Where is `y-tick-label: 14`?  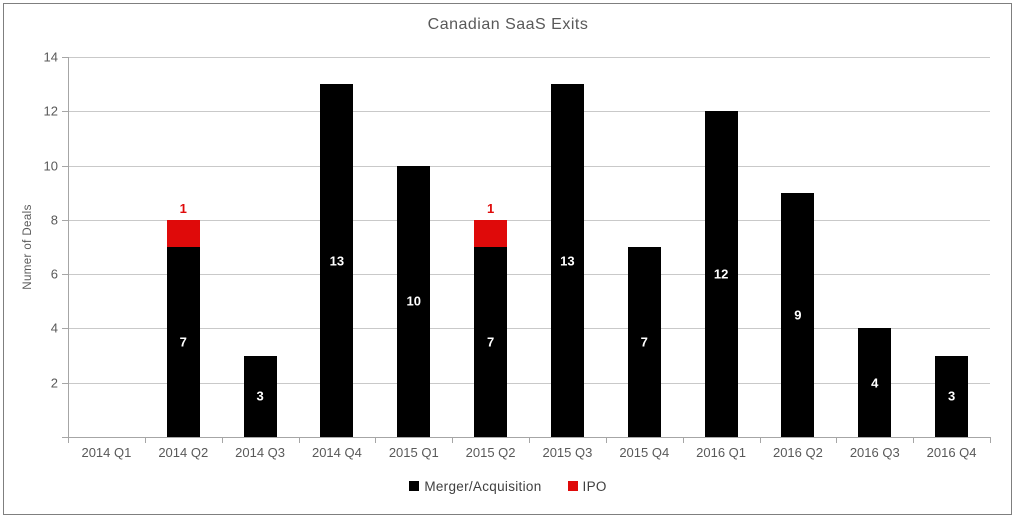
y-tick-label: 14 is located at coordinates (50, 57).